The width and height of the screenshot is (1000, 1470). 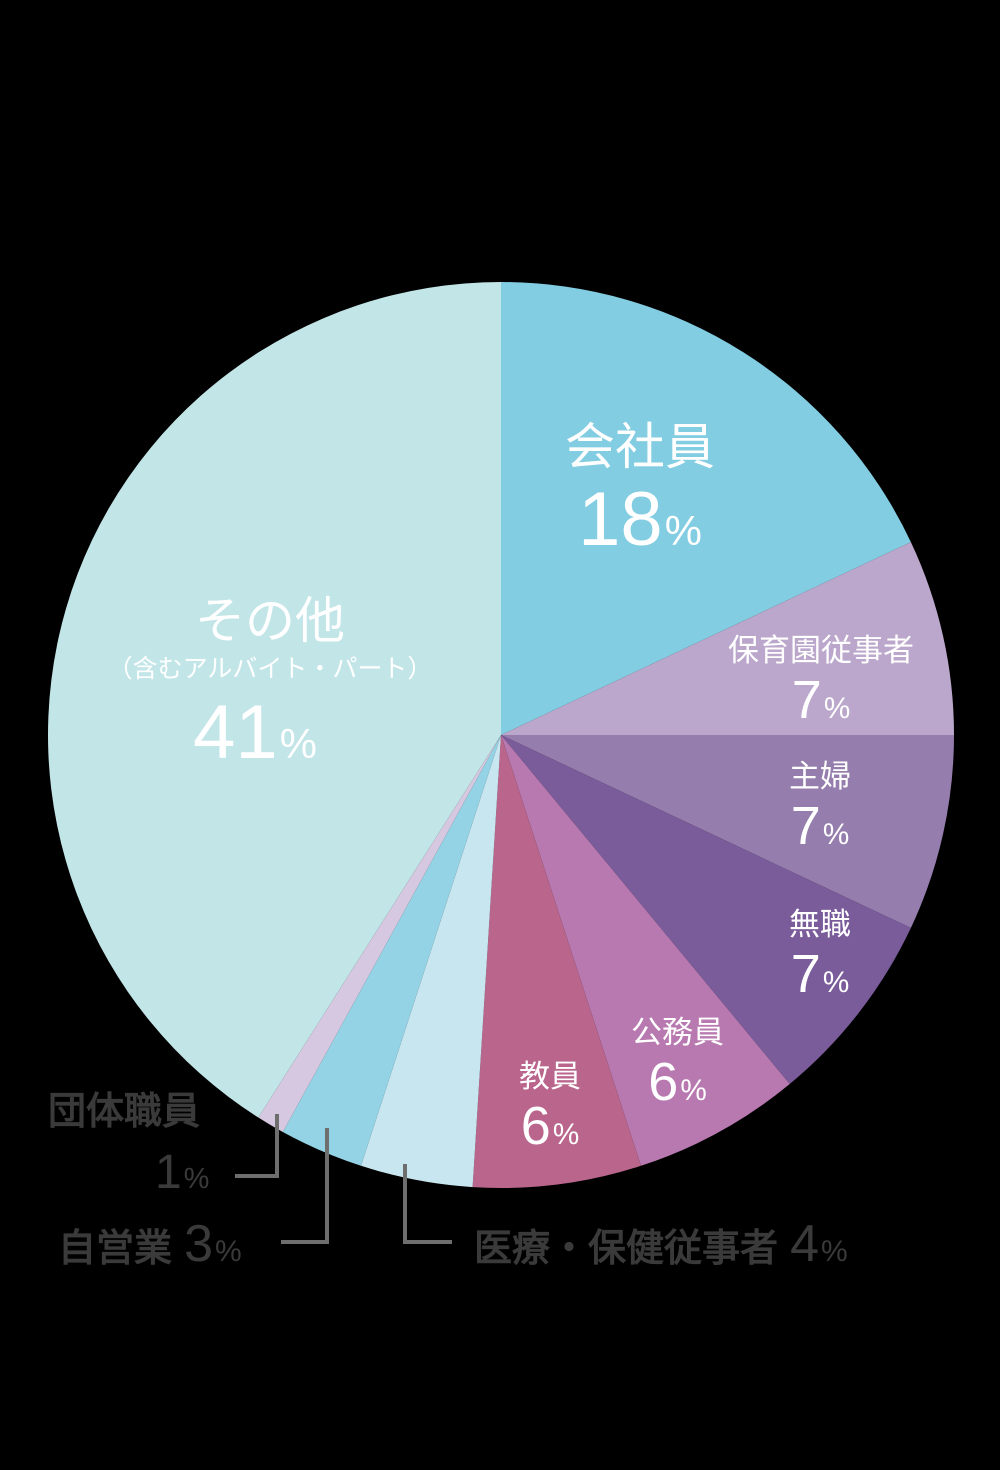 I want to click on label-koumuin: 公務員 6%, so click(x=677, y=1063).